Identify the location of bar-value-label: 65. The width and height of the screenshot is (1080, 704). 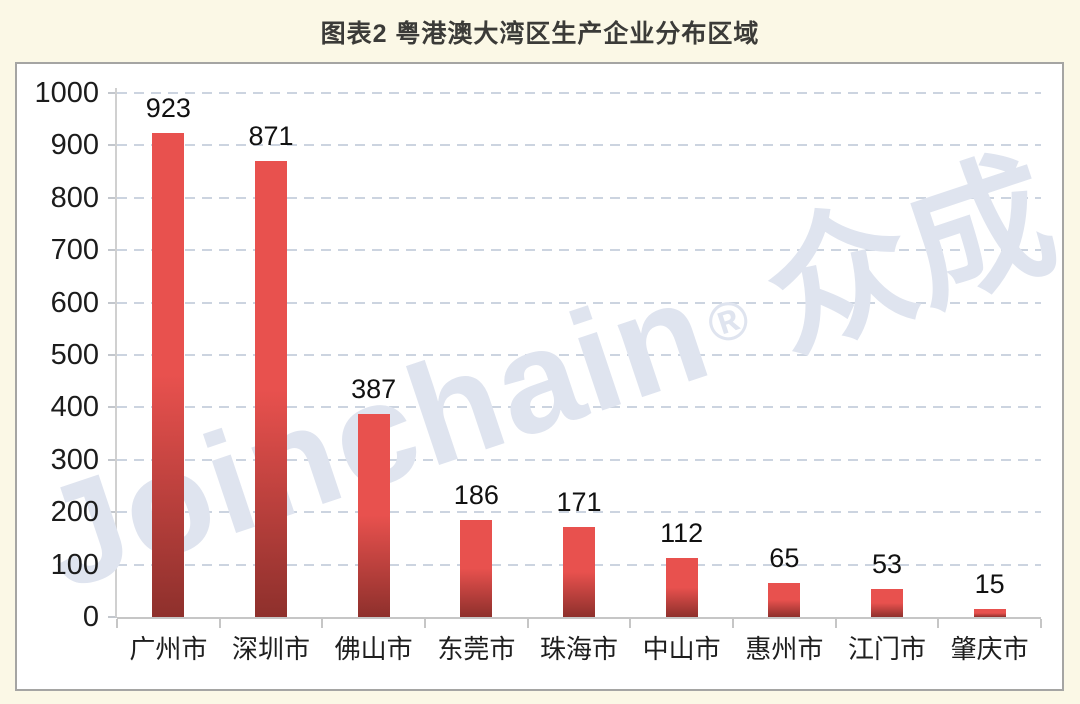
(784, 558).